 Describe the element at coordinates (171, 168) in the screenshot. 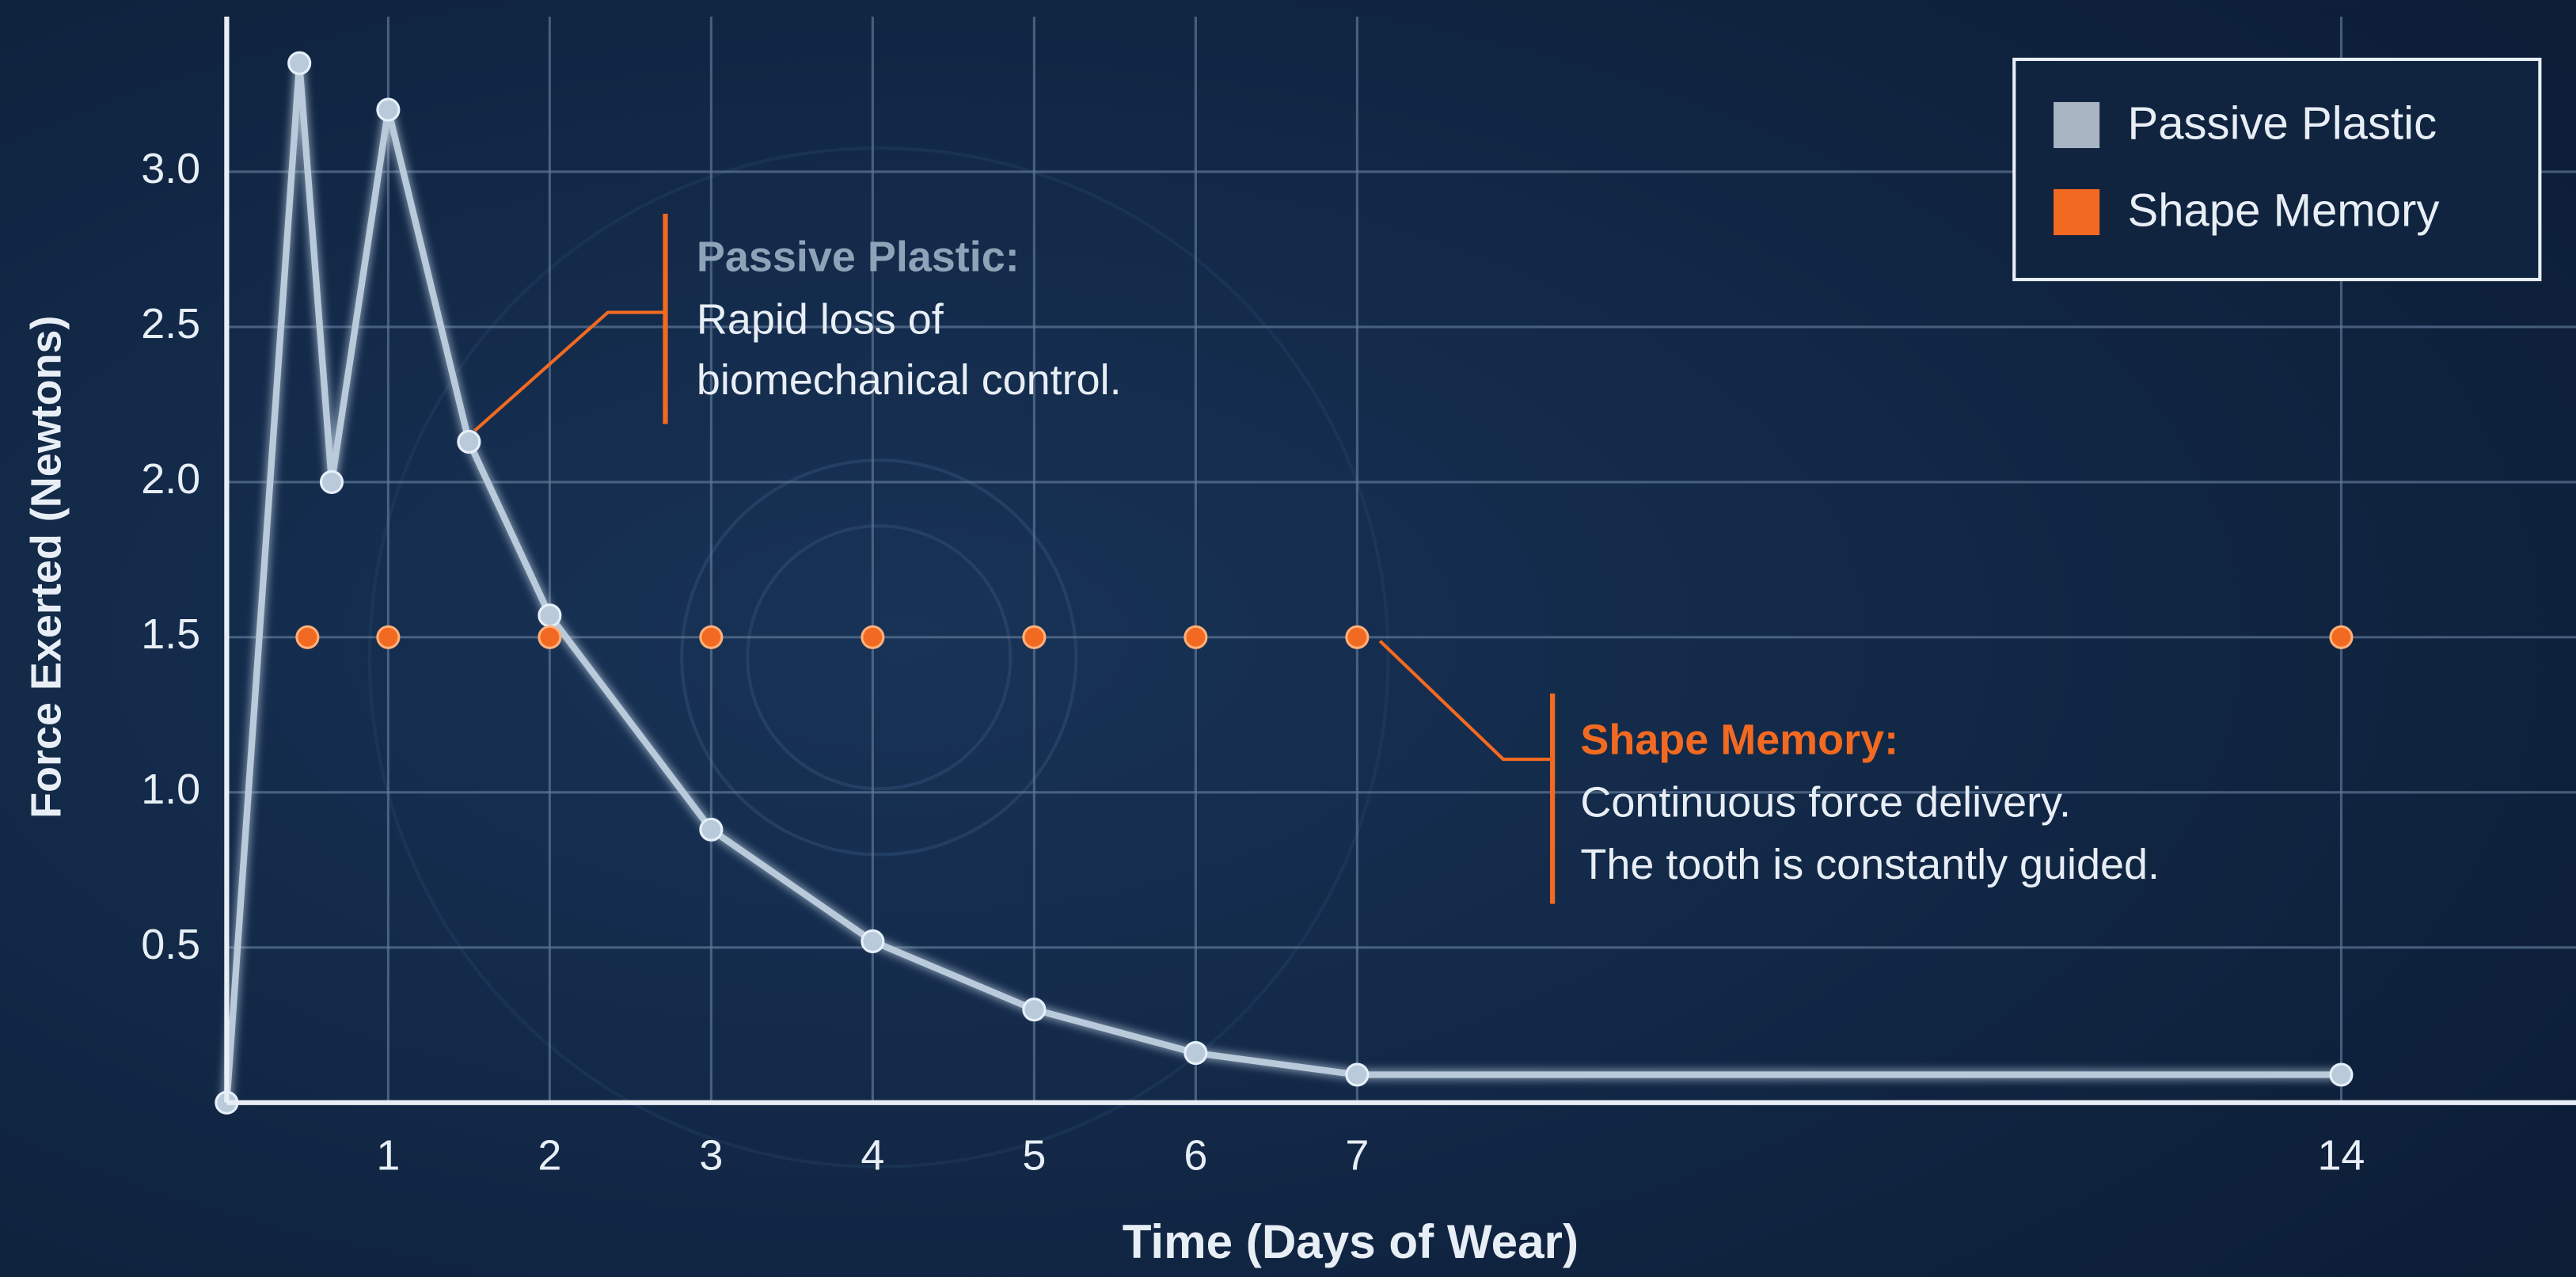

I see `y-tick-label: 3.0` at that location.